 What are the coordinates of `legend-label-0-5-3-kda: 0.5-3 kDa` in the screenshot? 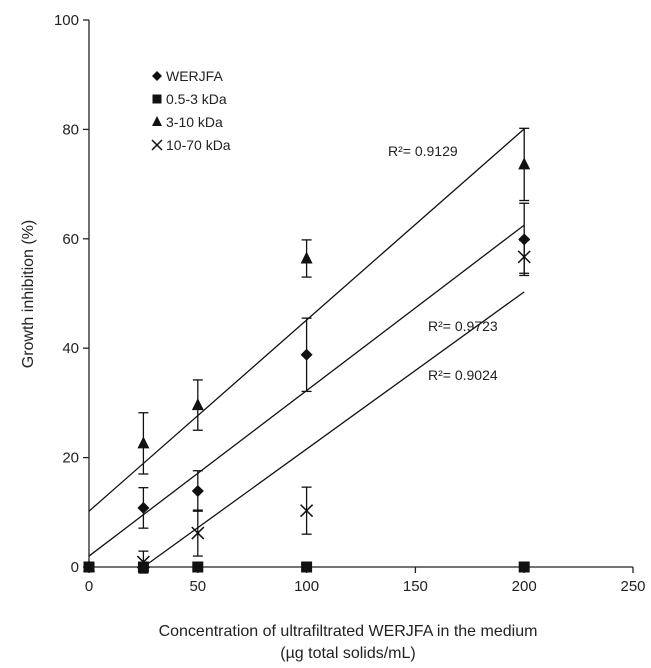 It's located at (196, 99).